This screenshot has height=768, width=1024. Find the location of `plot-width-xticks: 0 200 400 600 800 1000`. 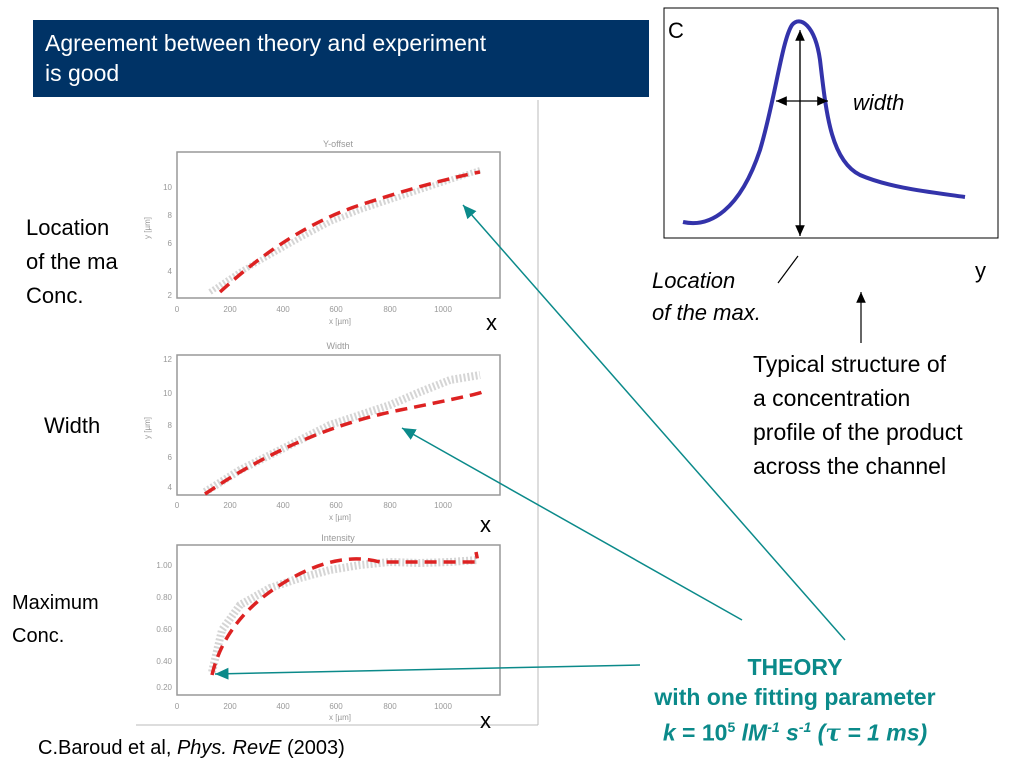

plot-width-xticks: 0 200 400 600 800 1000 is located at coordinates (314, 505).